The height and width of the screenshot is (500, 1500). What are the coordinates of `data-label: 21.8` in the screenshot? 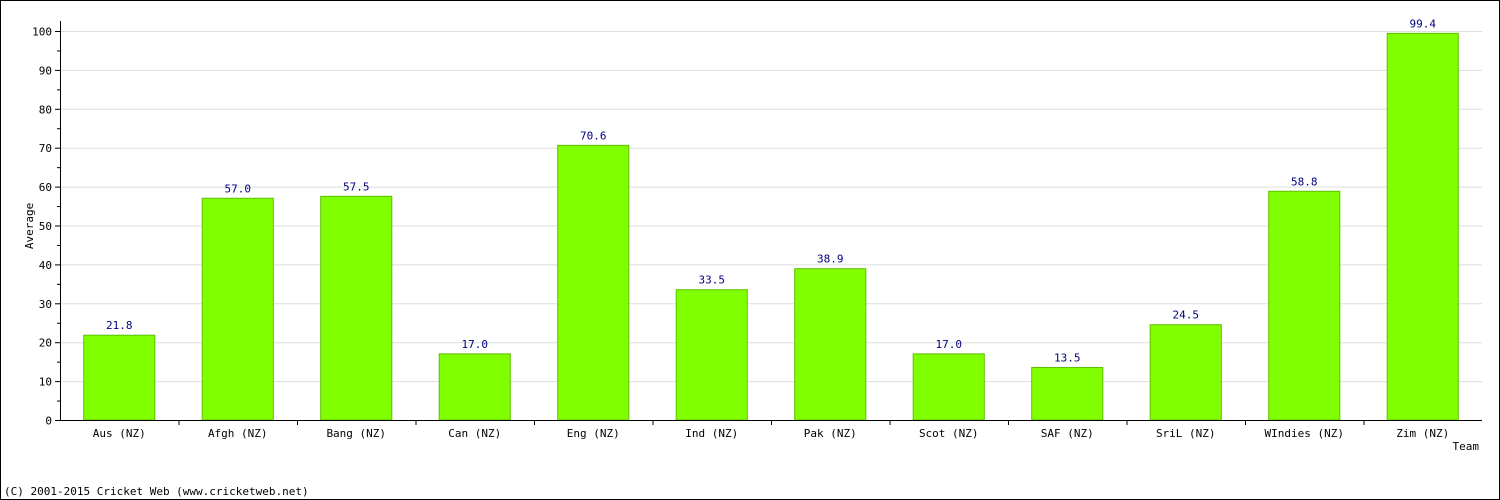 It's located at (119, 325).